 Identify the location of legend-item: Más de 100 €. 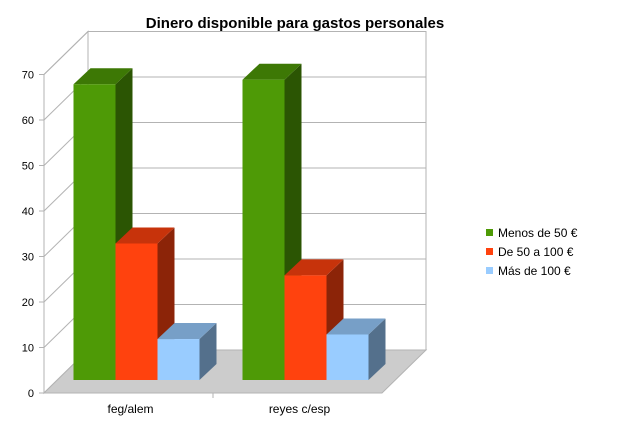
(531, 270).